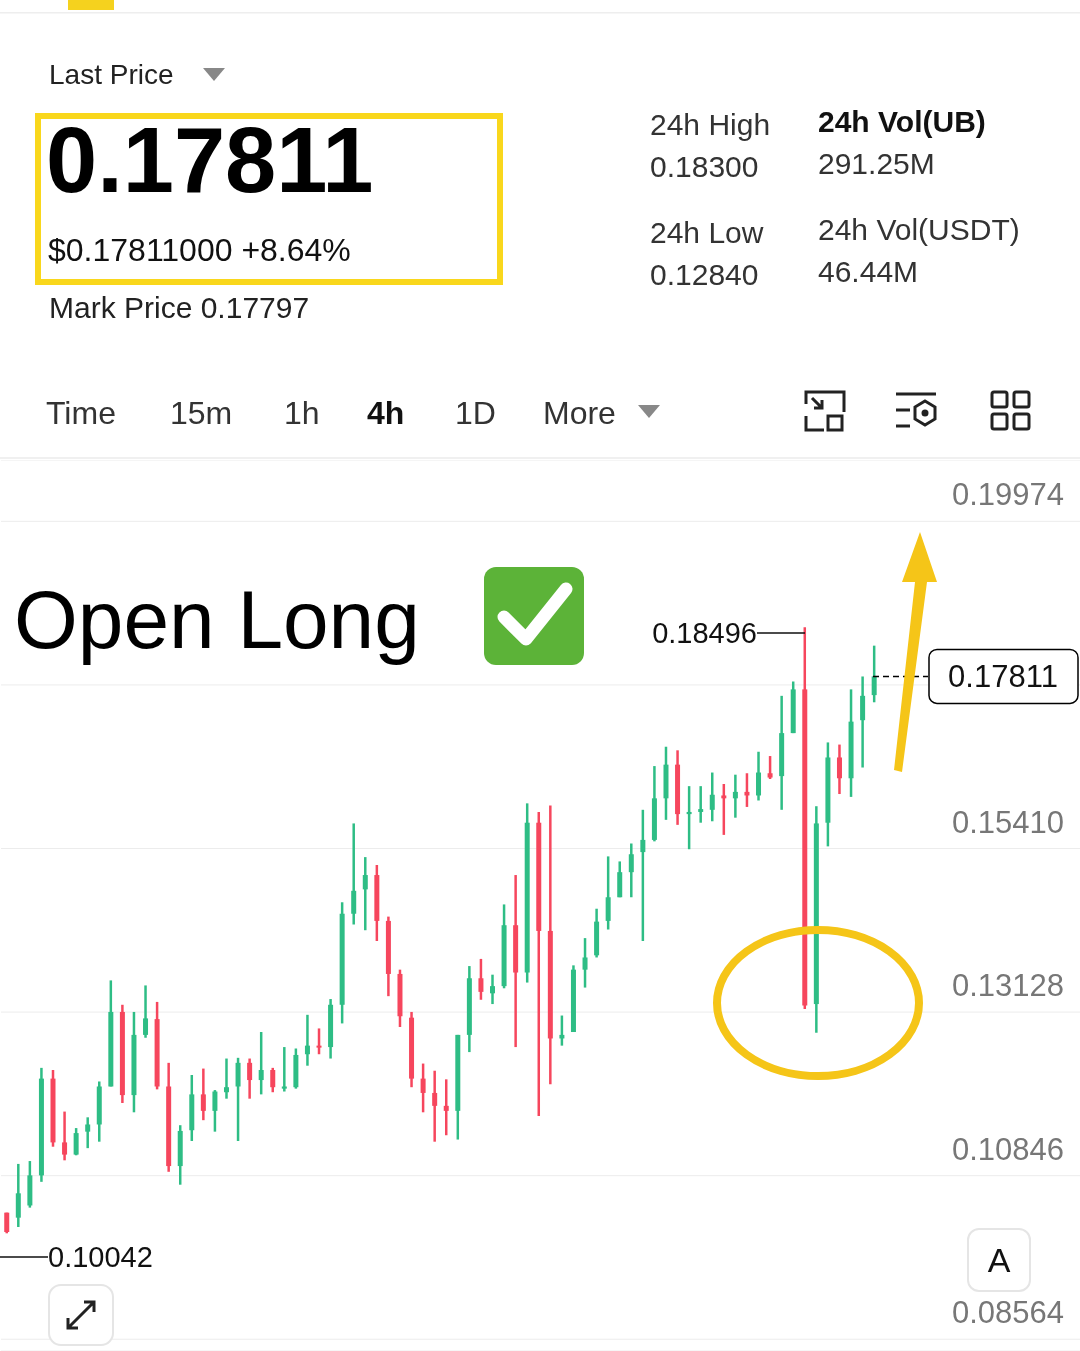 The image size is (1080, 1351). What do you see at coordinates (1007, 495) in the screenshot?
I see `y-tick-label: 0.19974` at bounding box center [1007, 495].